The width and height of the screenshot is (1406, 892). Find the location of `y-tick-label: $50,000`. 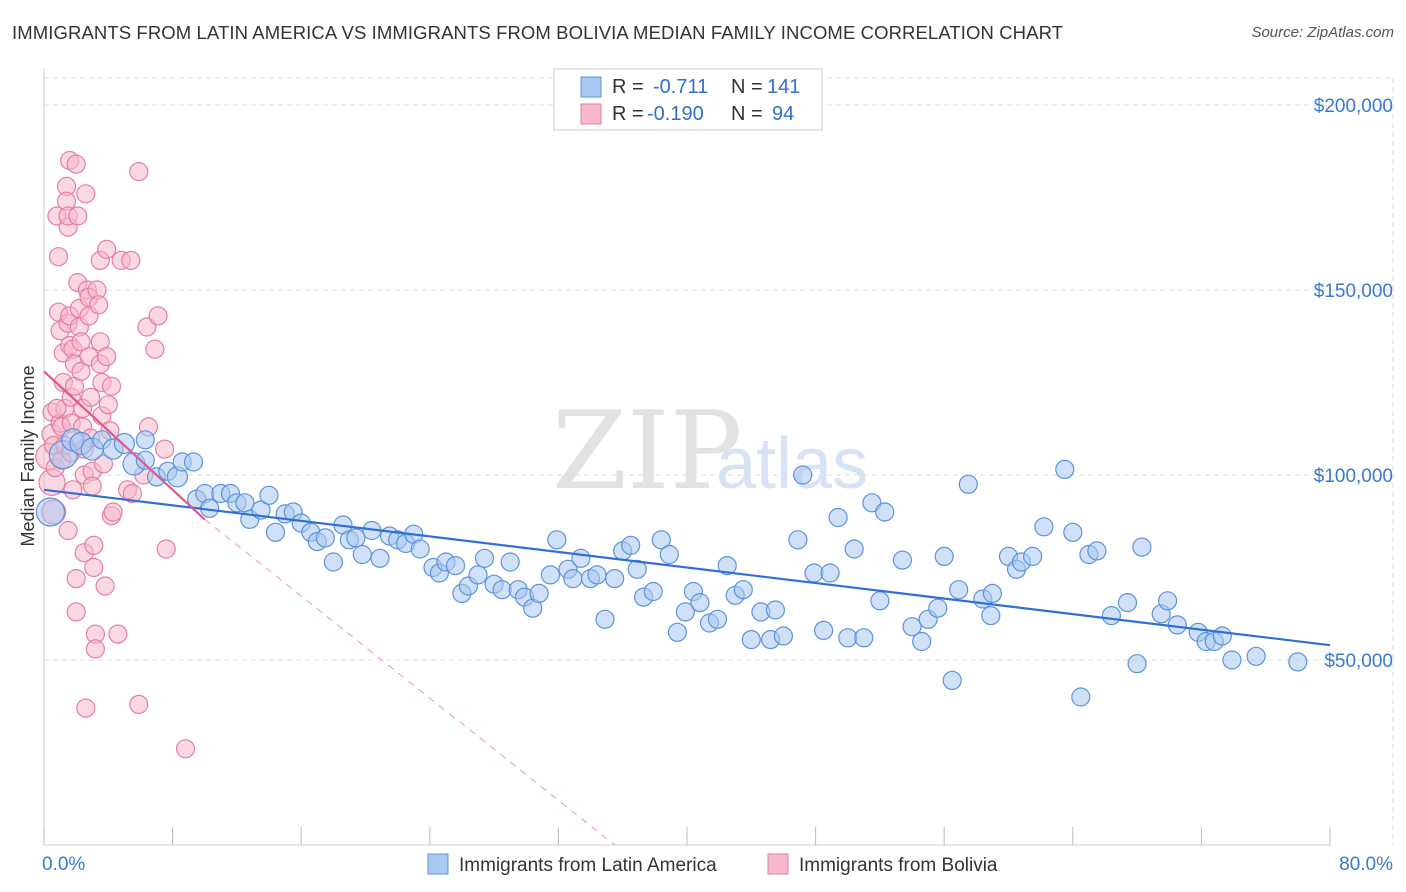

y-tick-label: $50,000 is located at coordinates (1358, 661).